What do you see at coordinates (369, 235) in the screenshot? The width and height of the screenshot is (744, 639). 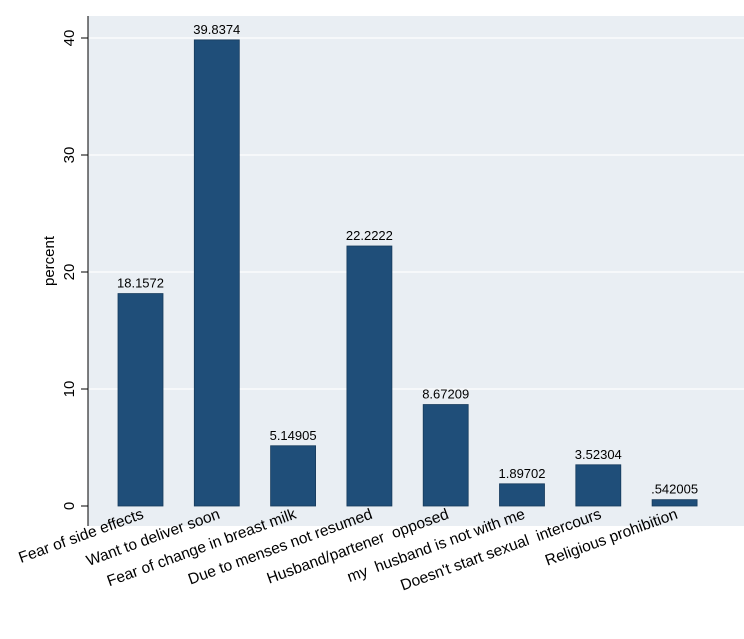 I see `data-label: 22.2222` at bounding box center [369, 235].